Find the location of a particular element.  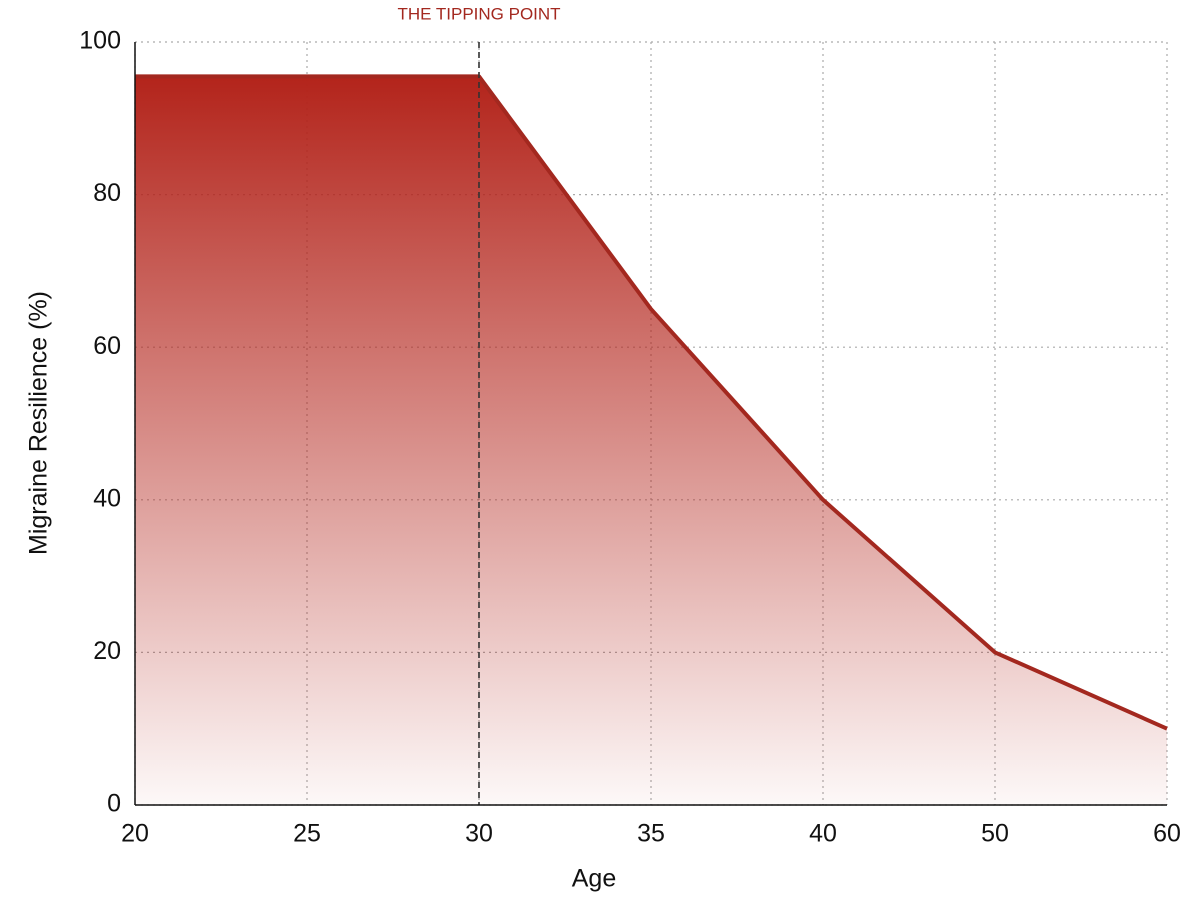

y-tick-label: 0 is located at coordinates (114, 804).